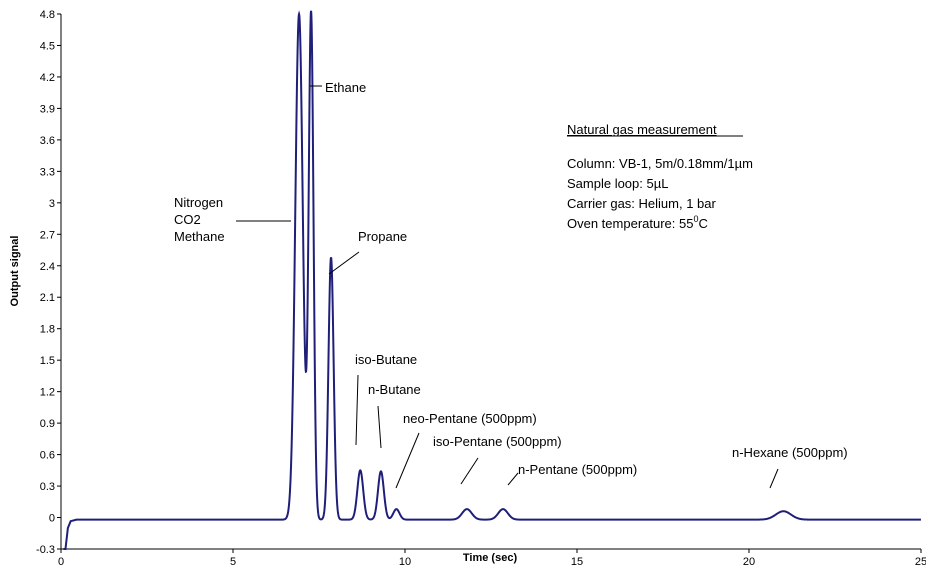  I want to click on peak-label-propane: Propane, so click(382, 236).